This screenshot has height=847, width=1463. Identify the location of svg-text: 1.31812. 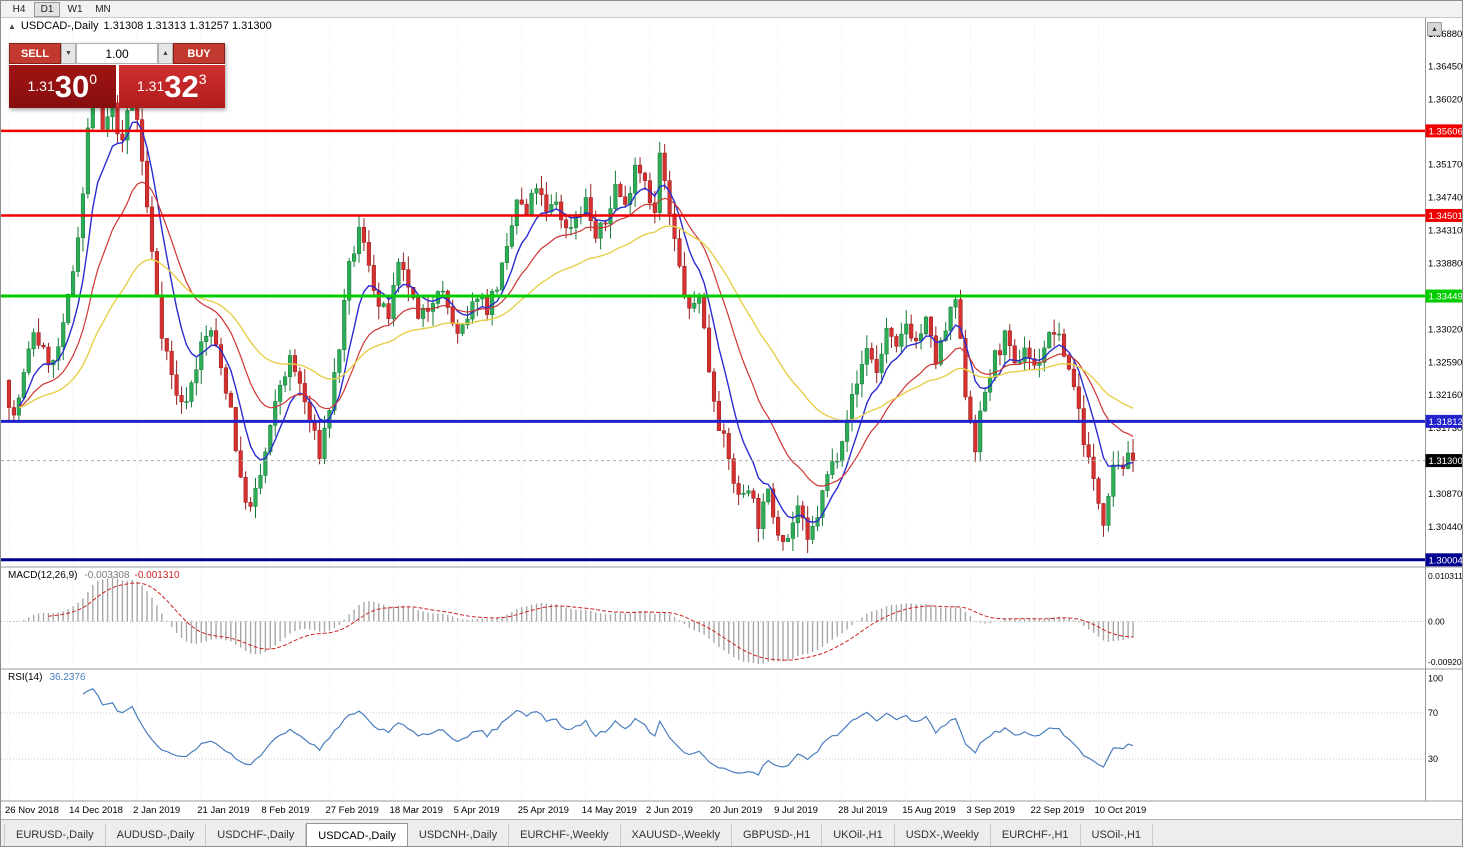
(1446, 422).